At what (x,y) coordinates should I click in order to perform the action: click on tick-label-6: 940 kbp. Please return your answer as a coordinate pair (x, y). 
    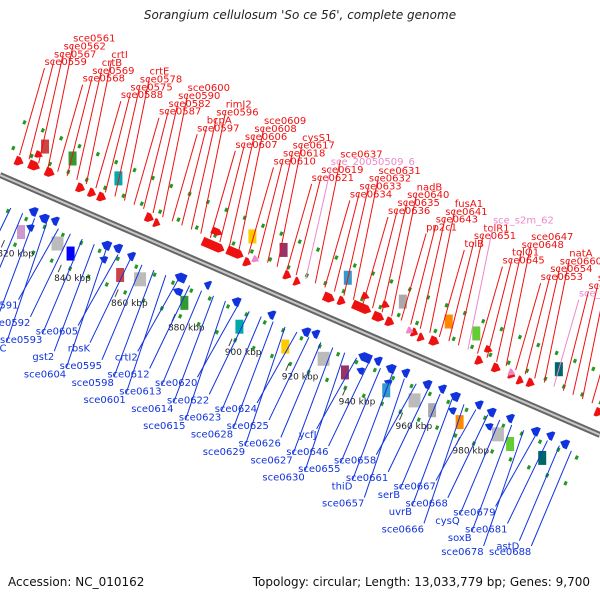
    Looking at the image, I should click on (357, 402).